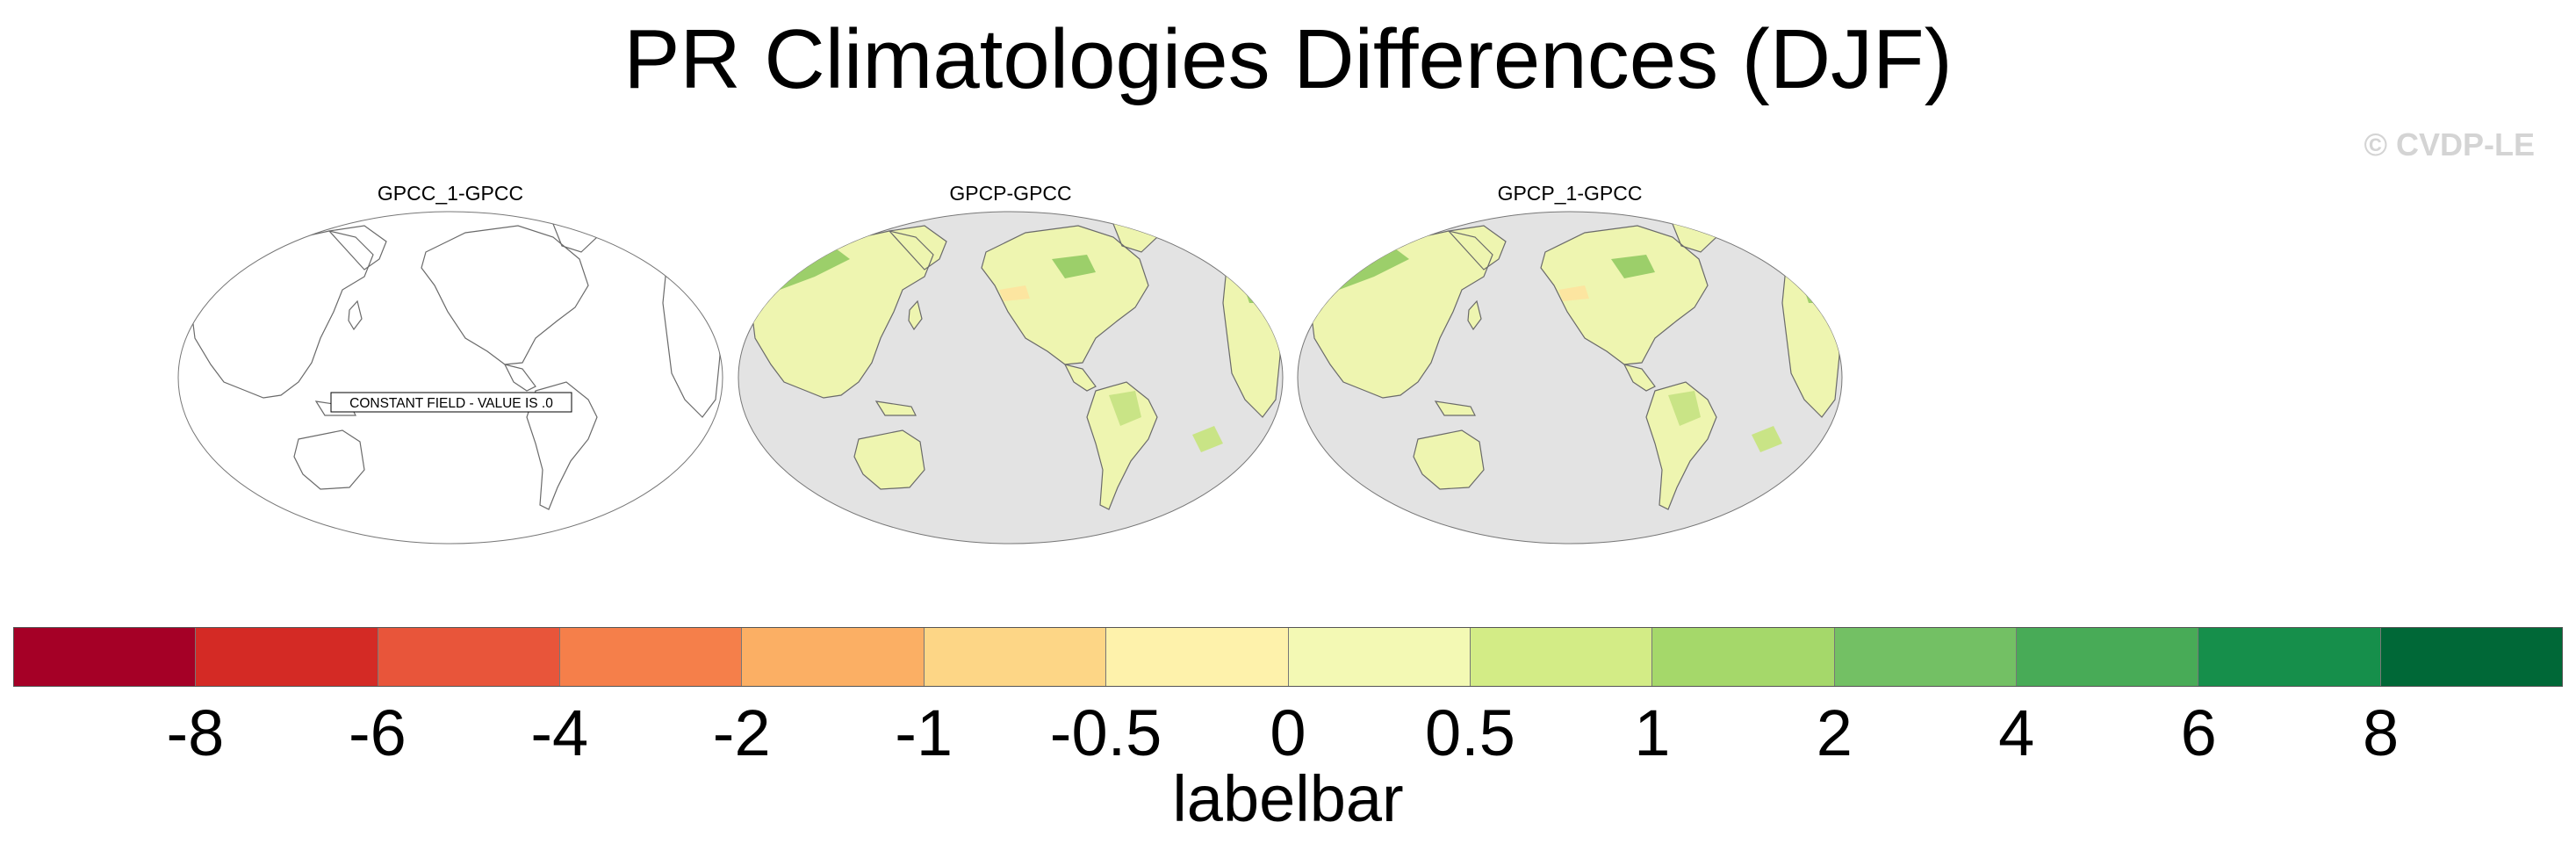 The height and width of the screenshot is (851, 2576). I want to click on map-panel-gpcc1-gpcc: GPCC_1-GPCC CONSTANT FIELD - VALUE IS .0, so click(450, 364).